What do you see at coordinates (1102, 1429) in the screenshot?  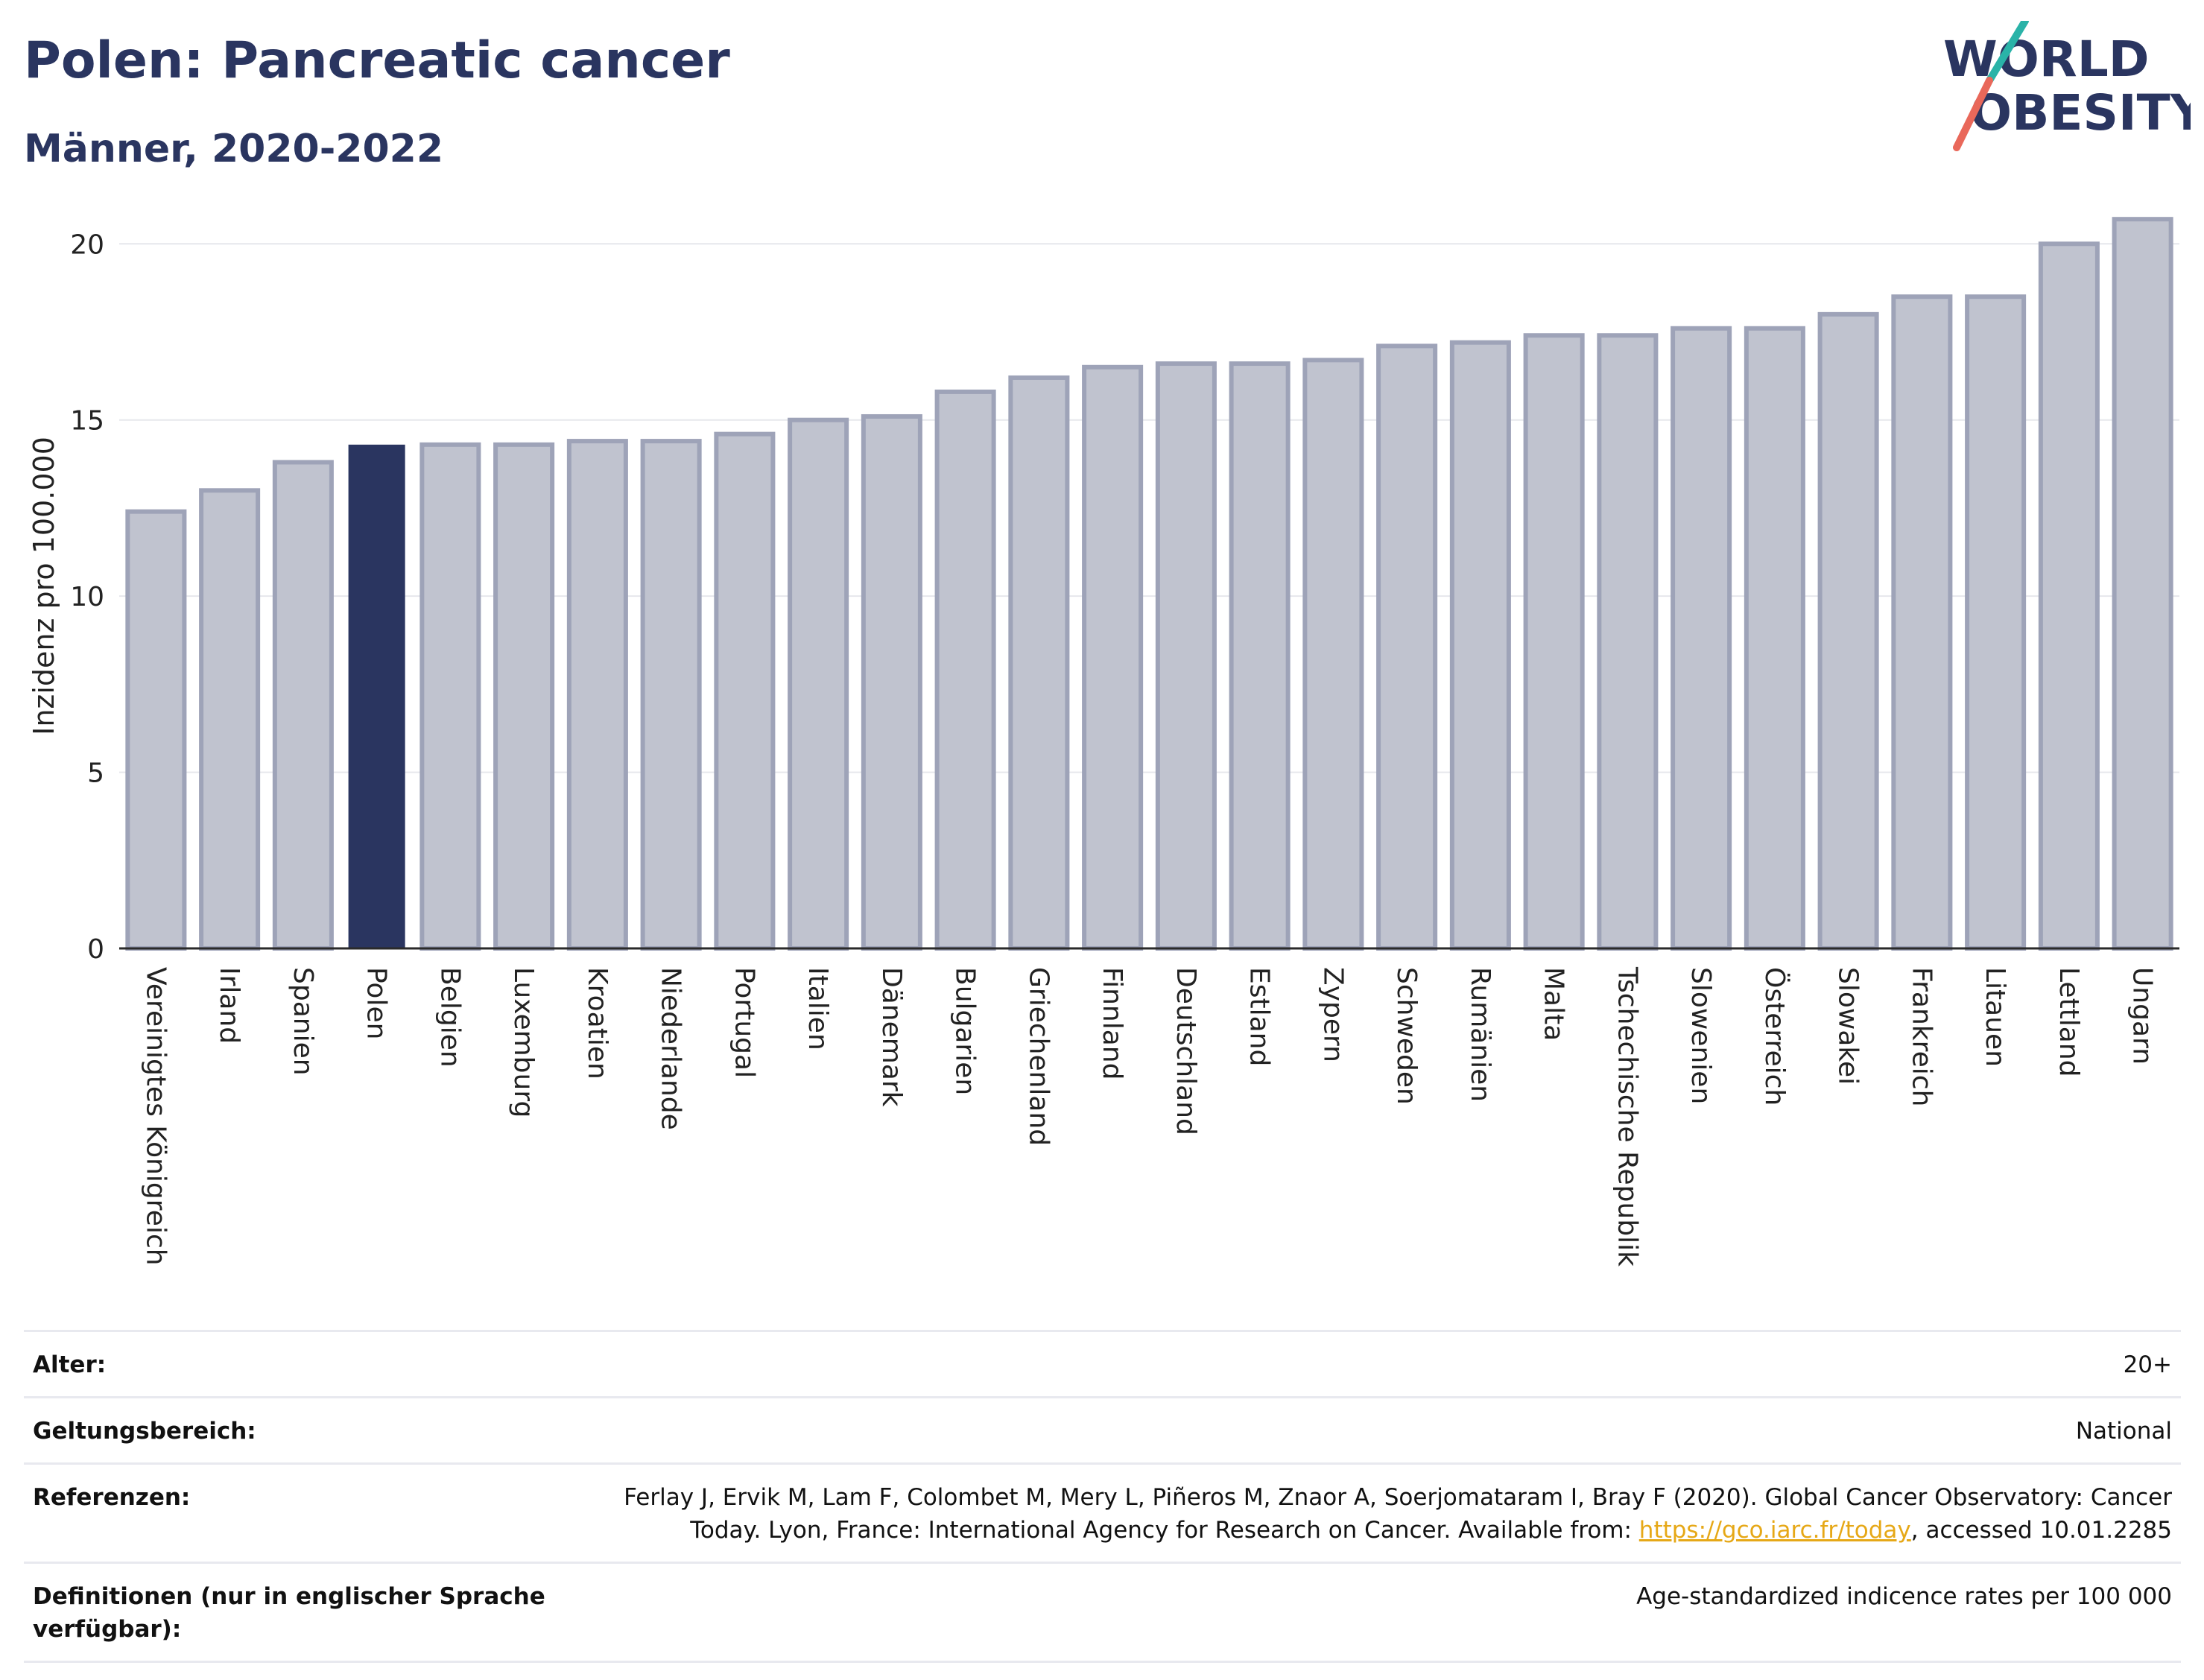 I see `meta-row-scope: Geltungsbereich: National` at bounding box center [1102, 1429].